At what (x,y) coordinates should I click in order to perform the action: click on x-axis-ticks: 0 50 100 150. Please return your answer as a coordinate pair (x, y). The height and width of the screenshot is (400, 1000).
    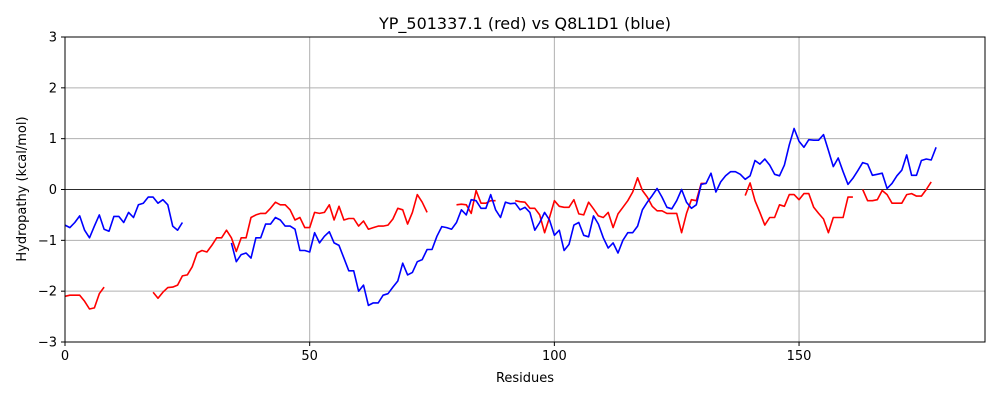
    Looking at the image, I should click on (436, 353).